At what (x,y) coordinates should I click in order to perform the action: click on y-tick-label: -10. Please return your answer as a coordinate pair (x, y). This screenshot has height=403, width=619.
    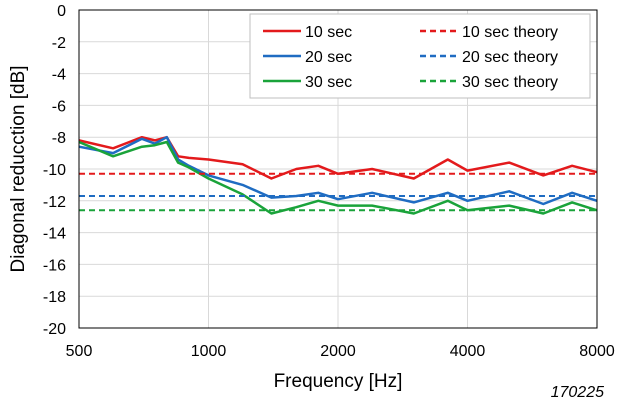
    Looking at the image, I should click on (54, 170).